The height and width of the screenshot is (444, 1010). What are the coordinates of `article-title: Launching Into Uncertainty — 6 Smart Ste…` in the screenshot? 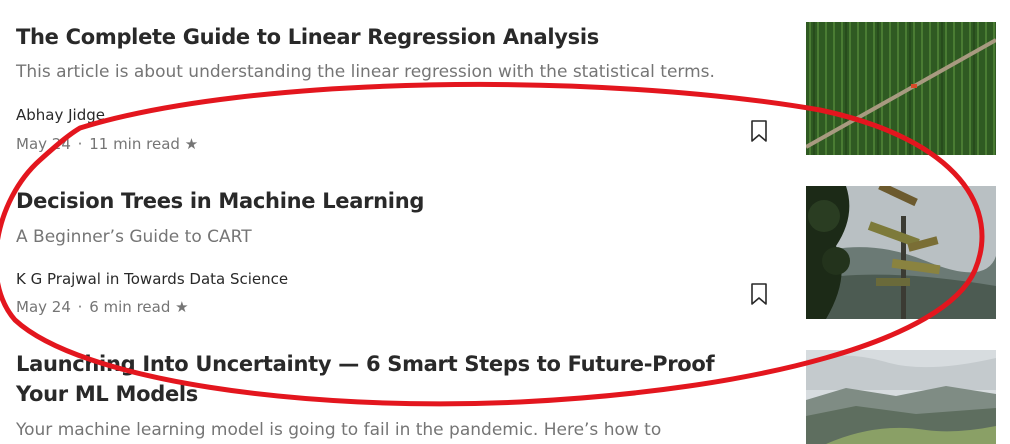 It's located at (365, 379).